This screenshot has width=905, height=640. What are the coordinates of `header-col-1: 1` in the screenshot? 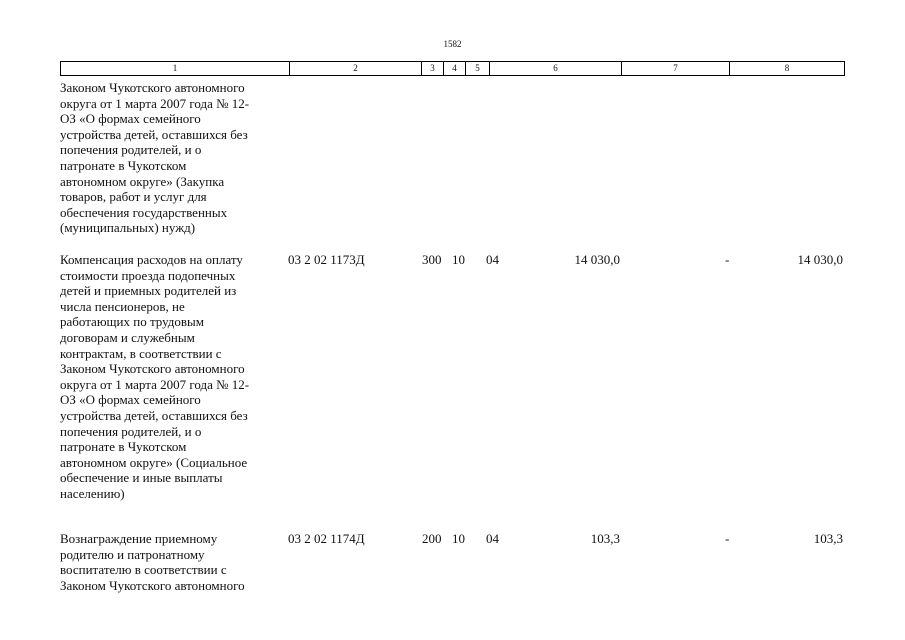 It's located at (175, 68).